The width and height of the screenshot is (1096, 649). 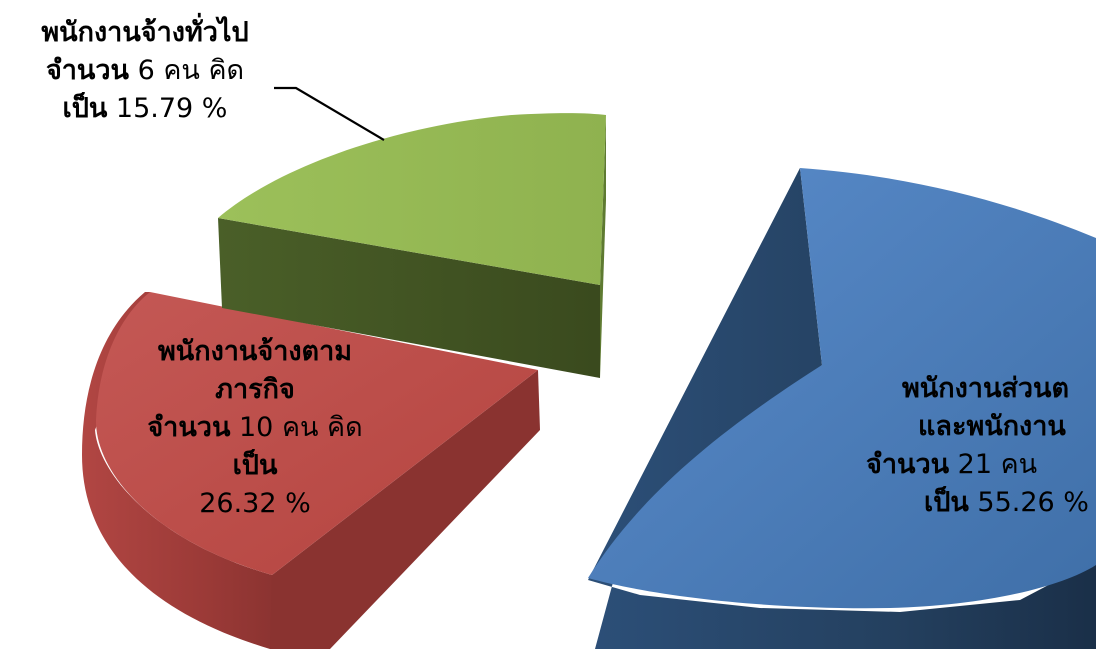 I want to click on pie-slice-3-side-right, so click(x=603, y=246).